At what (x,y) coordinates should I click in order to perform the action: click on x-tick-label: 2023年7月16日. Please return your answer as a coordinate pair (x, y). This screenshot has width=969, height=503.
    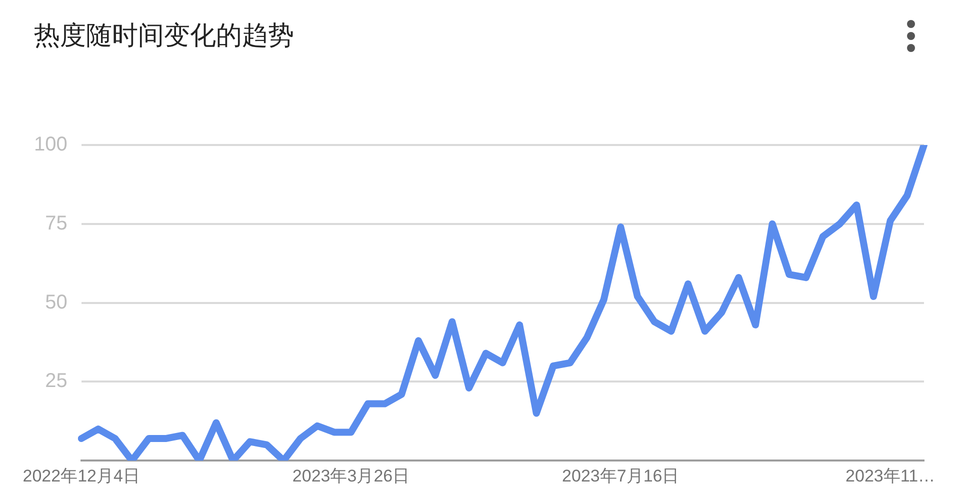
    Looking at the image, I should click on (621, 476).